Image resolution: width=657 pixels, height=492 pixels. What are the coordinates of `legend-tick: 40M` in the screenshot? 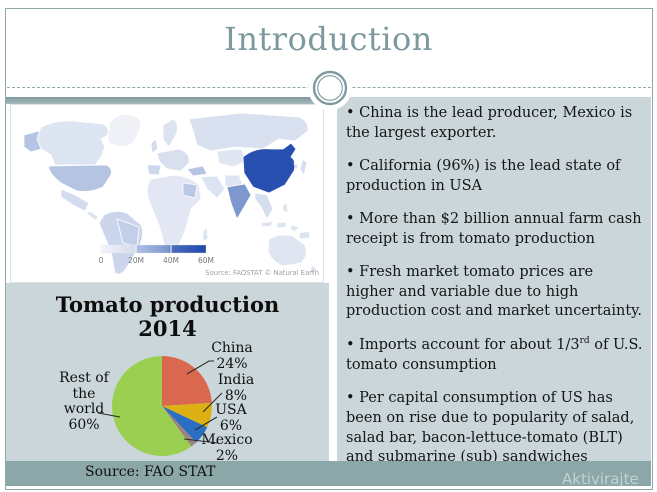 It's located at (171, 260).